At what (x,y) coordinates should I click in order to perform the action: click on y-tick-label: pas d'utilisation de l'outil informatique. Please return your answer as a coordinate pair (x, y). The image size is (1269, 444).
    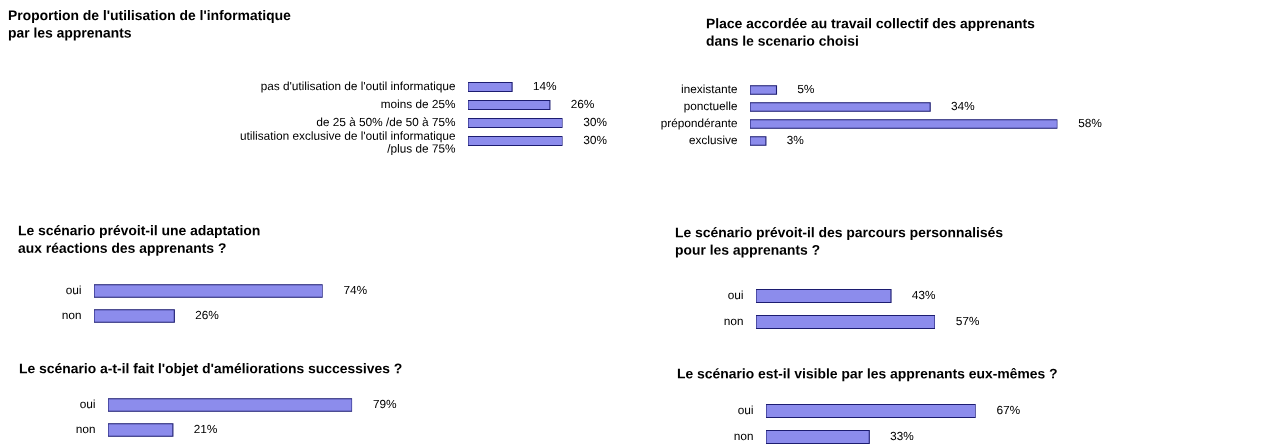
    Looking at the image, I should click on (358, 87).